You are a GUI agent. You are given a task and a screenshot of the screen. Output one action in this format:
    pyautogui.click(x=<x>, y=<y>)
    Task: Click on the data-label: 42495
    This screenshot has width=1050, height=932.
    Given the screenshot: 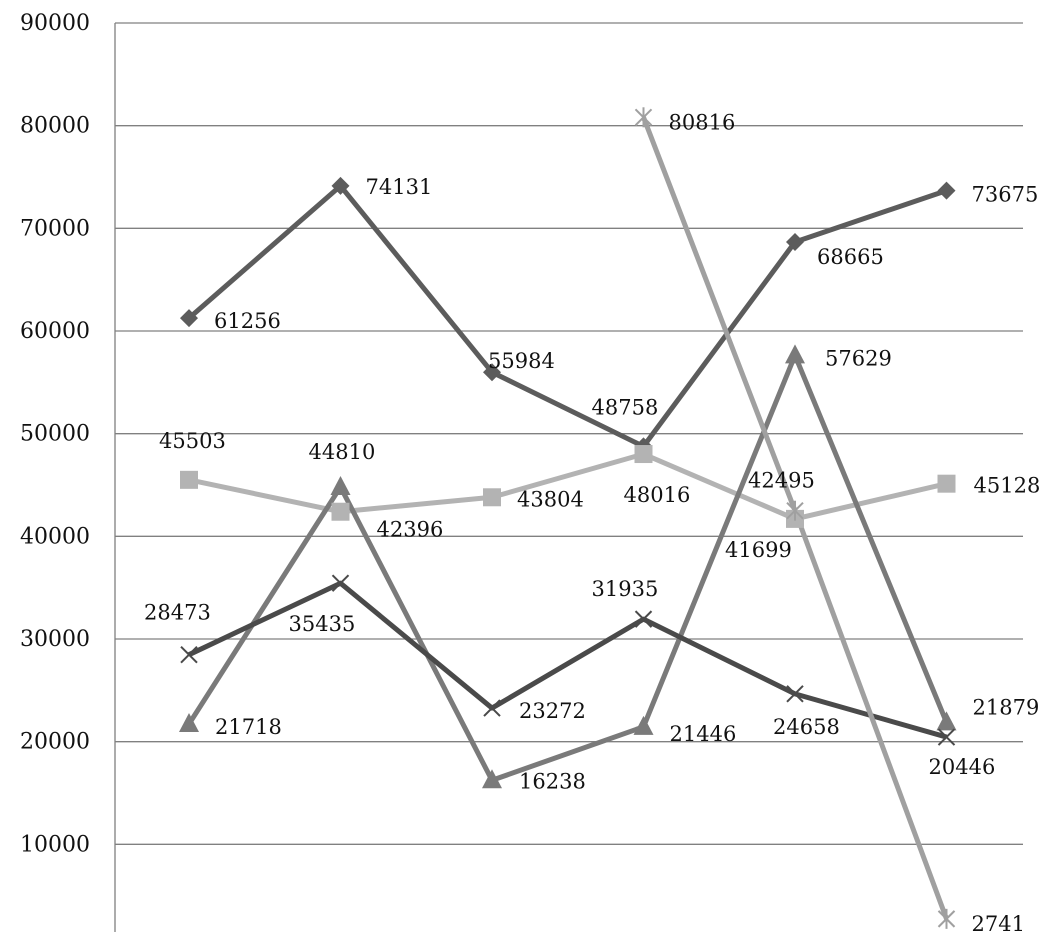 What is the action you would take?
    pyautogui.click(x=781, y=481)
    